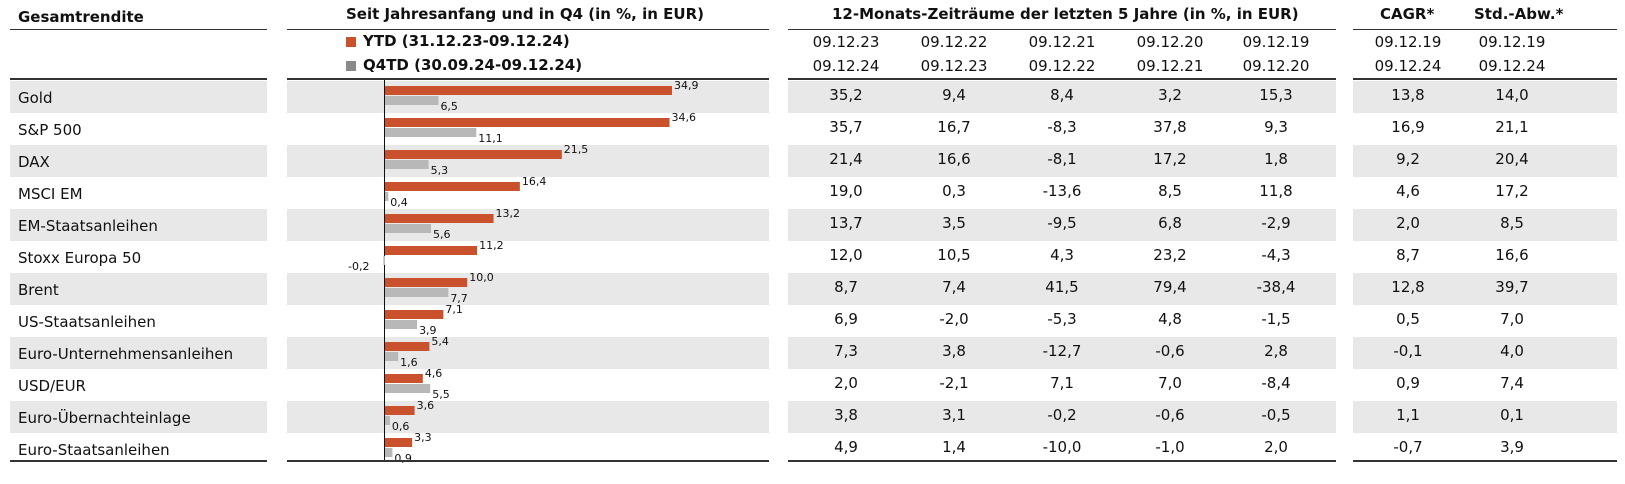 This screenshot has height=484, width=1625. I want to click on period-end-date: 09.12.22, so click(1062, 66).